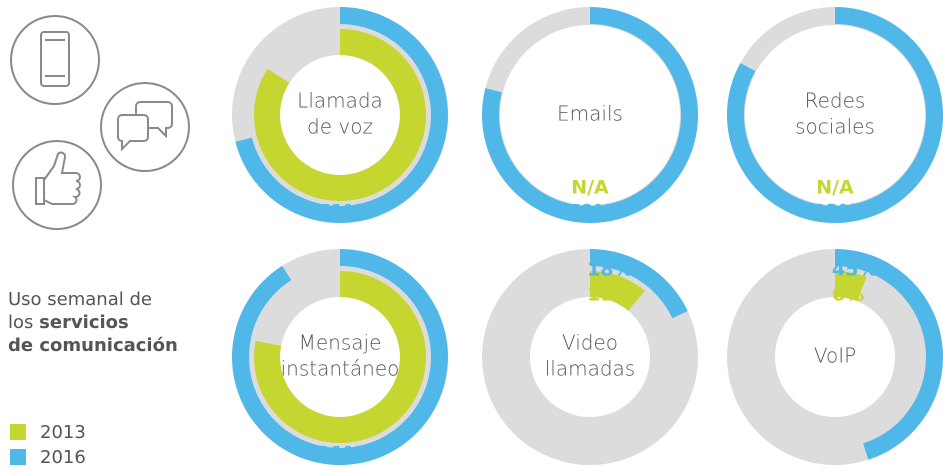 The width and height of the screenshot is (943, 472). What do you see at coordinates (835, 127) in the screenshot?
I see `donut-label: sociales` at bounding box center [835, 127].